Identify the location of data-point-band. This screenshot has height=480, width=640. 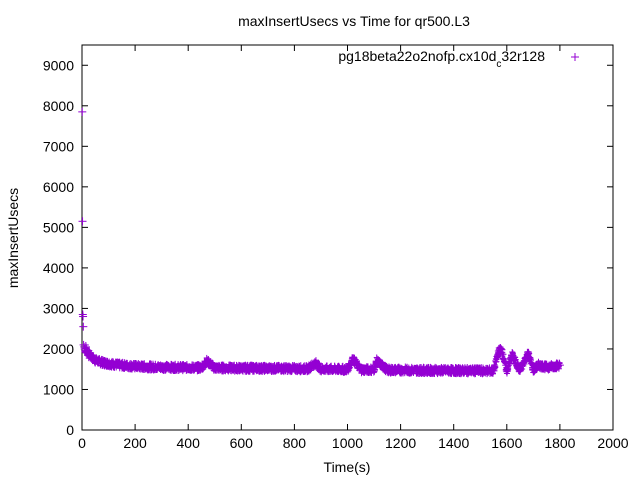
(322, 359).